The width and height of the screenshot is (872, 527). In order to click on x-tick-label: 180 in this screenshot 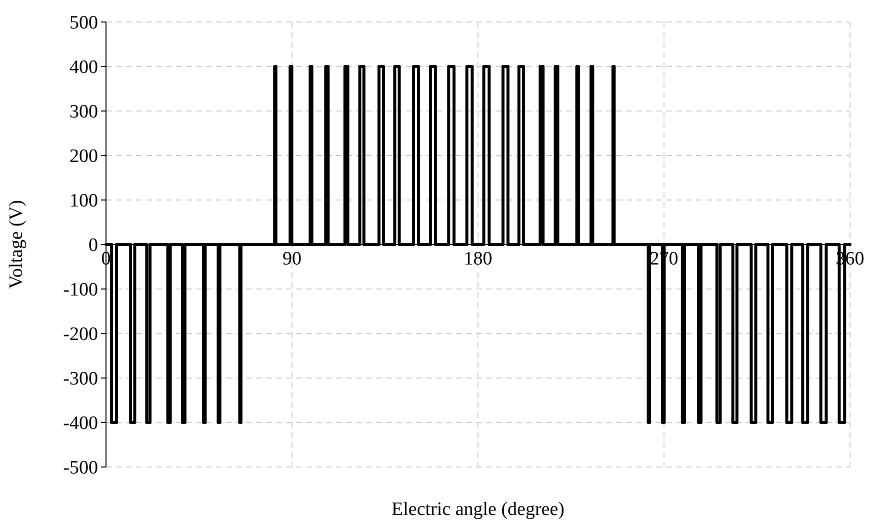, I will do `click(478, 259)`.